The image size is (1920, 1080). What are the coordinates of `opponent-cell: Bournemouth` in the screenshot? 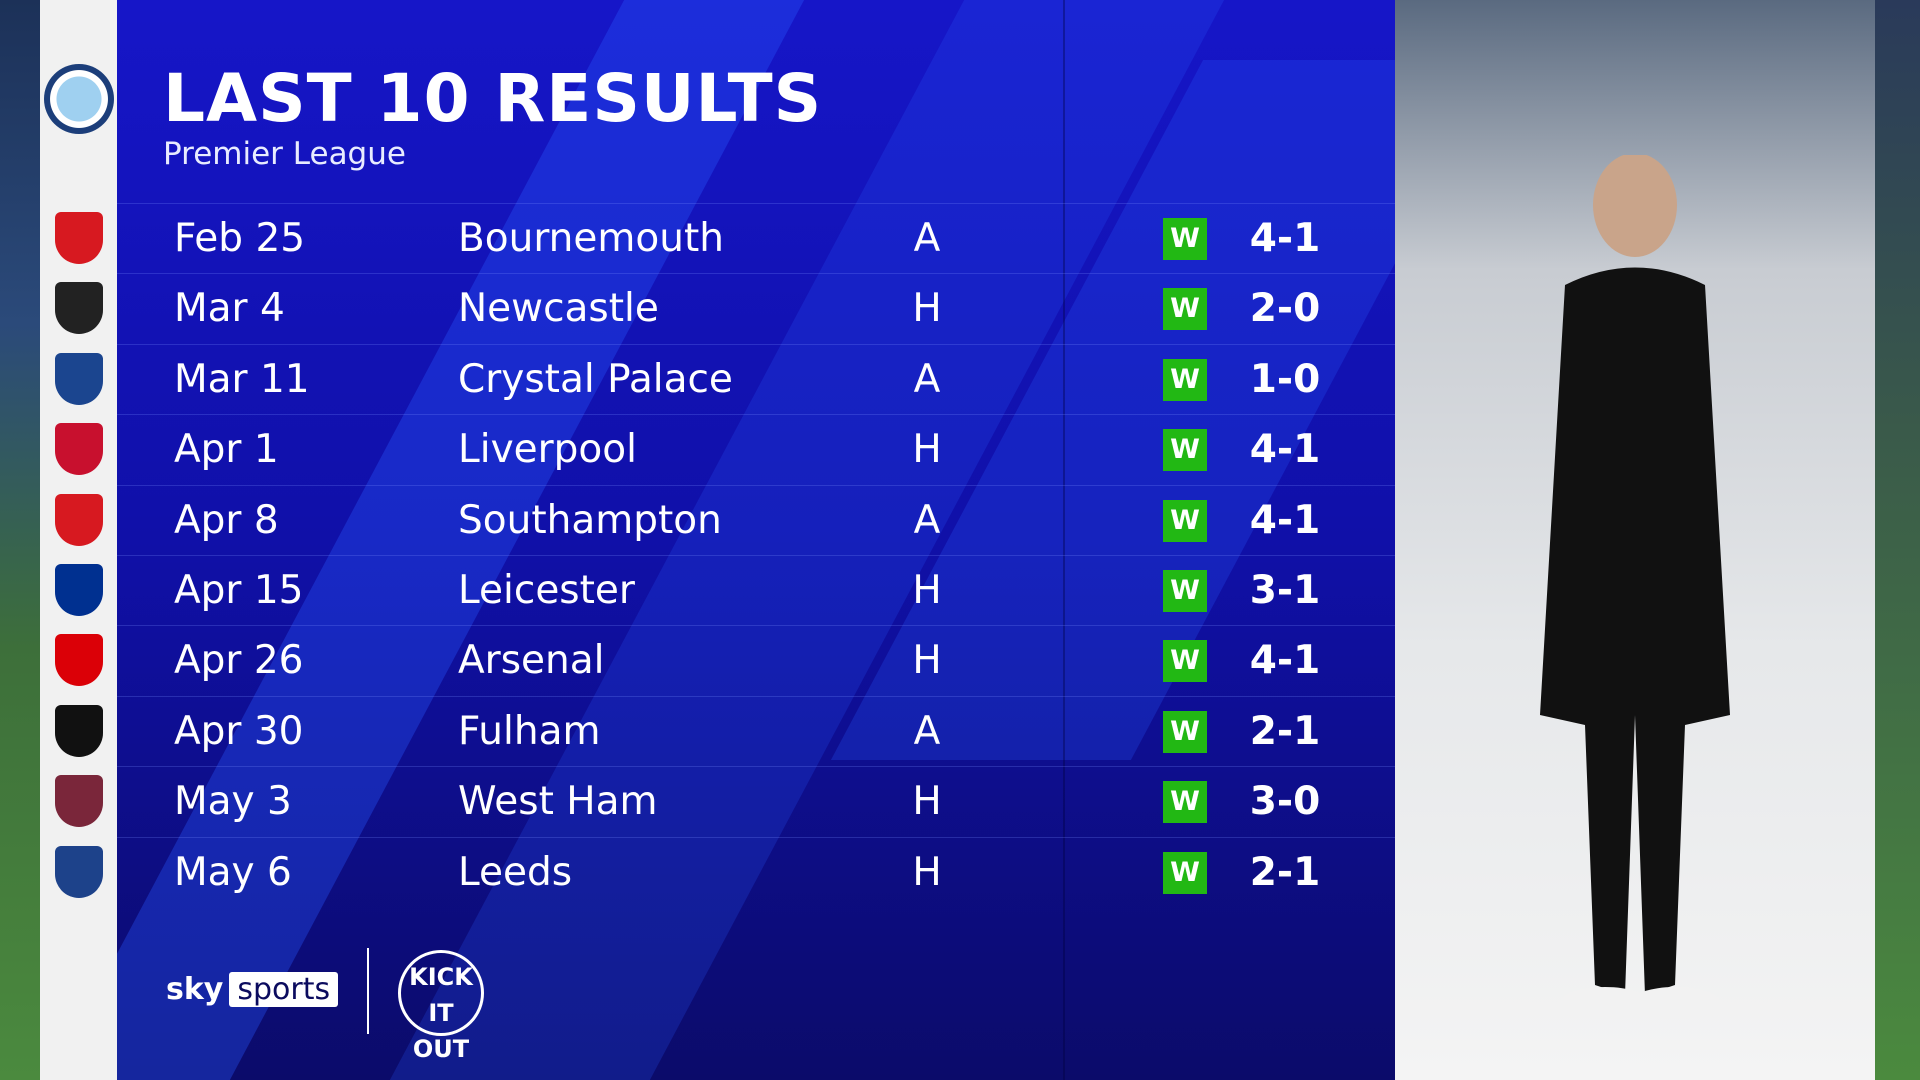 It's located at (591, 238).